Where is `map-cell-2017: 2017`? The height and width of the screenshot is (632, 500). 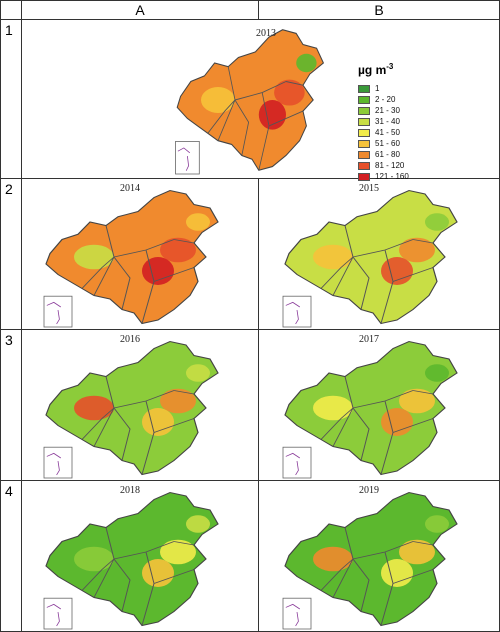
map-cell-2017: 2017 is located at coordinates (379, 405).